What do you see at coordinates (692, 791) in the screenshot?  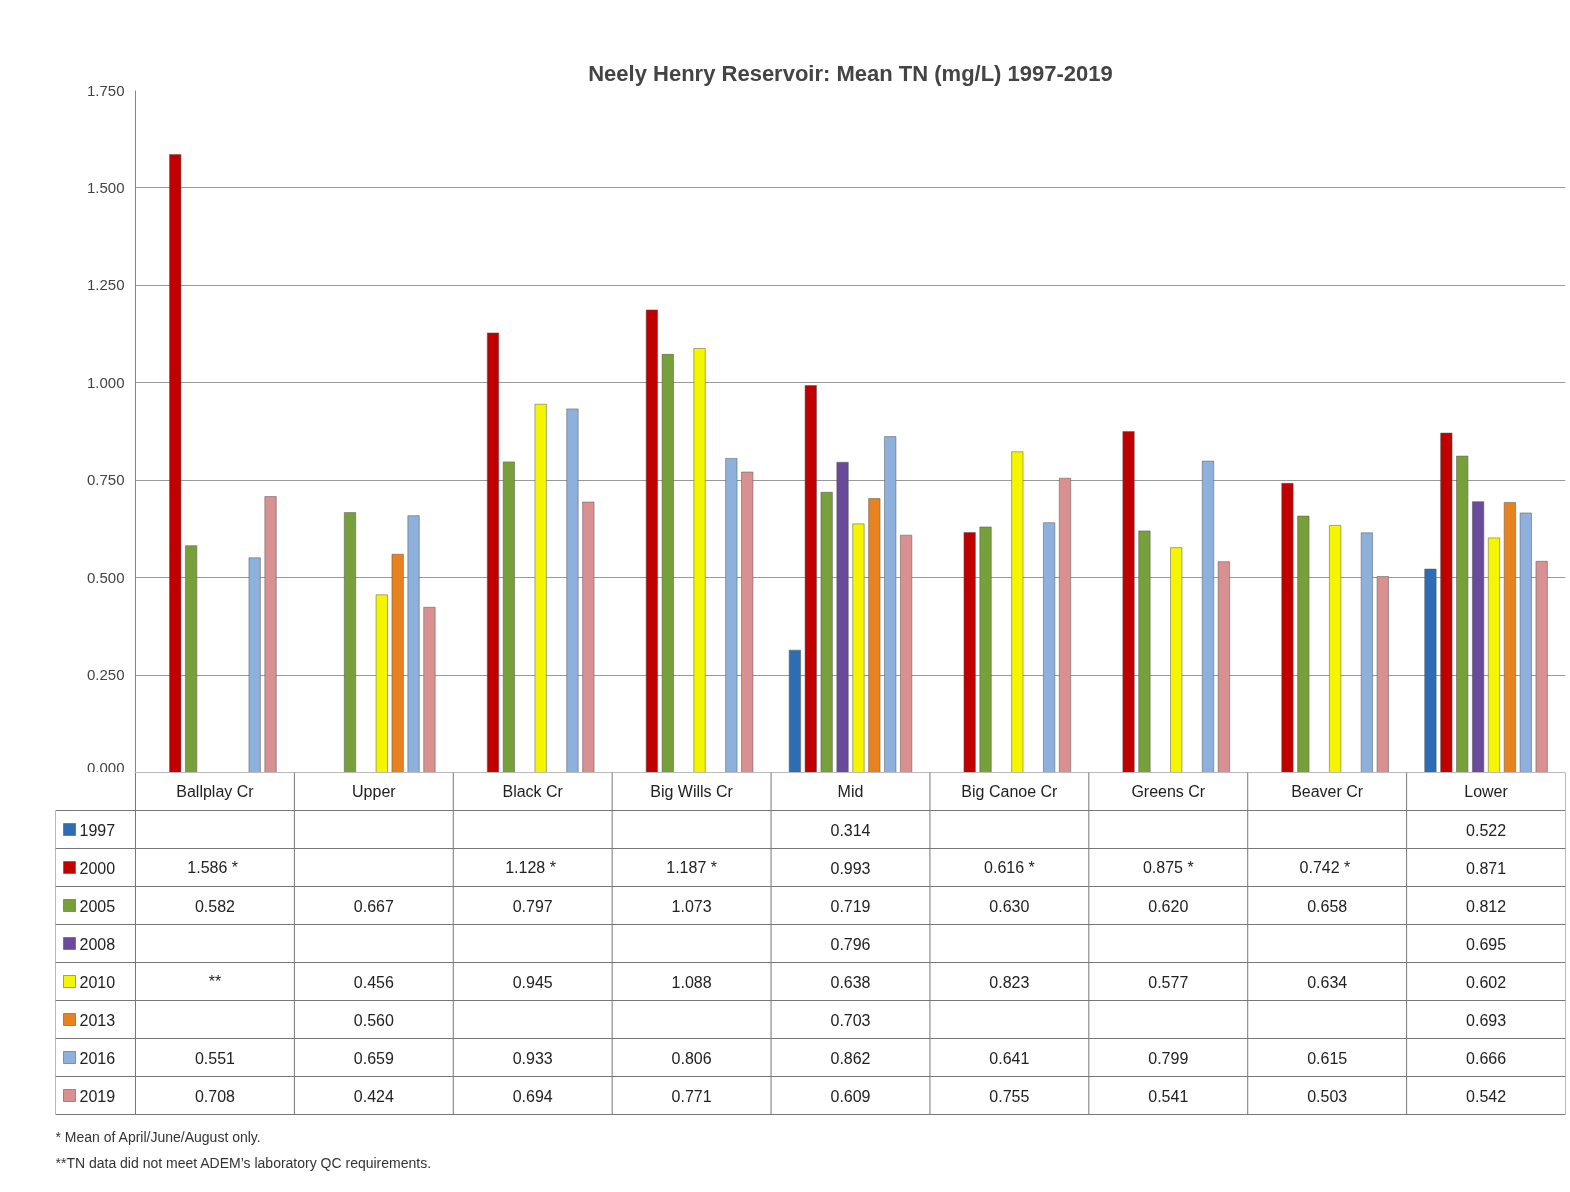 I see `x-tick-label: Big Wills Cr` at bounding box center [692, 791].